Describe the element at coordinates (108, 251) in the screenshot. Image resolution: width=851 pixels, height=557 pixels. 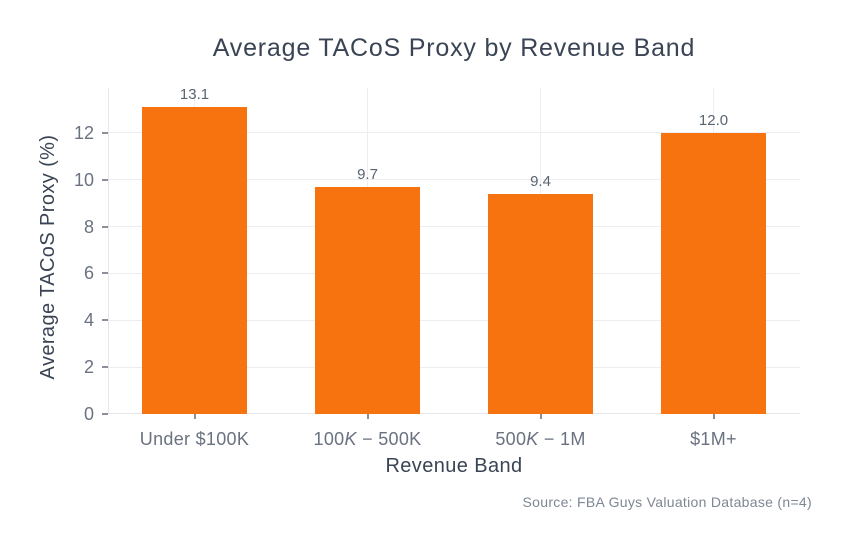
I see `y-axis-spine` at that location.